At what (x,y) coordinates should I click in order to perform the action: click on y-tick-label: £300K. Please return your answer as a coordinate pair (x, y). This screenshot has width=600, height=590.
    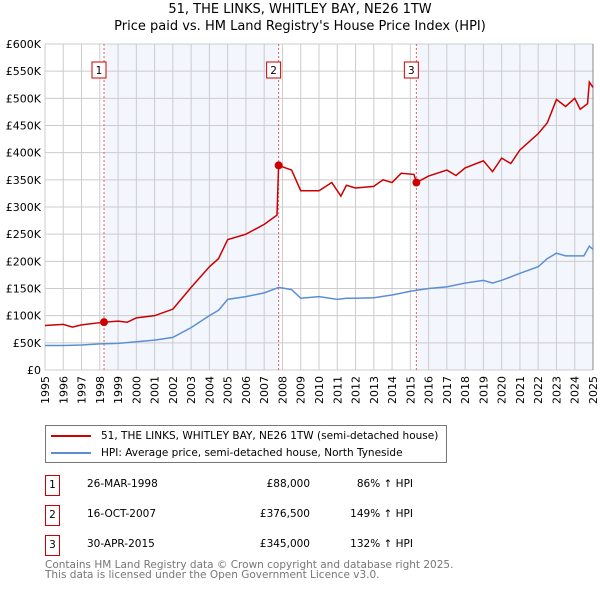
    Looking at the image, I should click on (24, 207).